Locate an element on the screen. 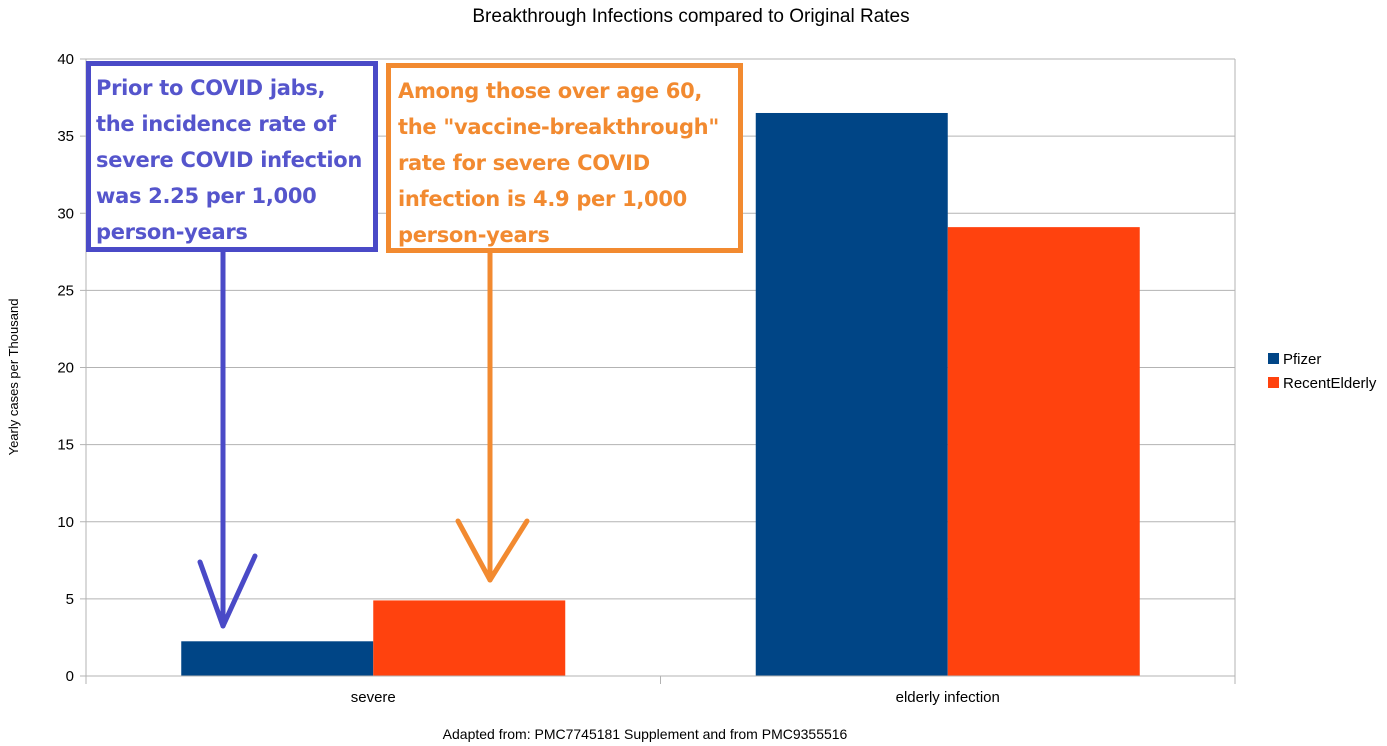  y-tick-label-7: 35 is located at coordinates (65, 136).